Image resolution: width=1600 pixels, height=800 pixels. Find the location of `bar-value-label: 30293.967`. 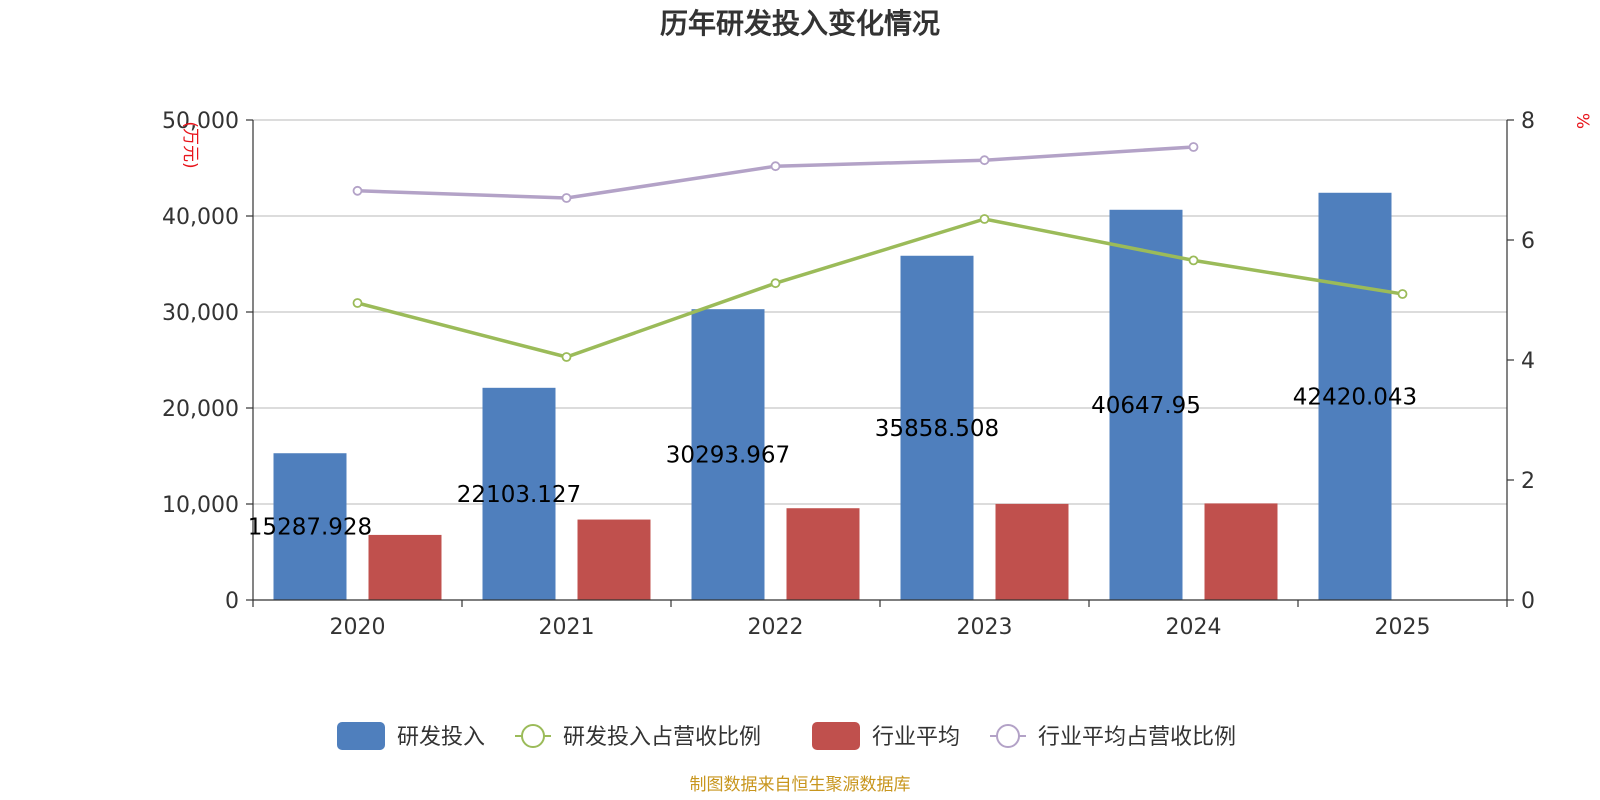

bar-value-label: 30293.967 is located at coordinates (728, 456).